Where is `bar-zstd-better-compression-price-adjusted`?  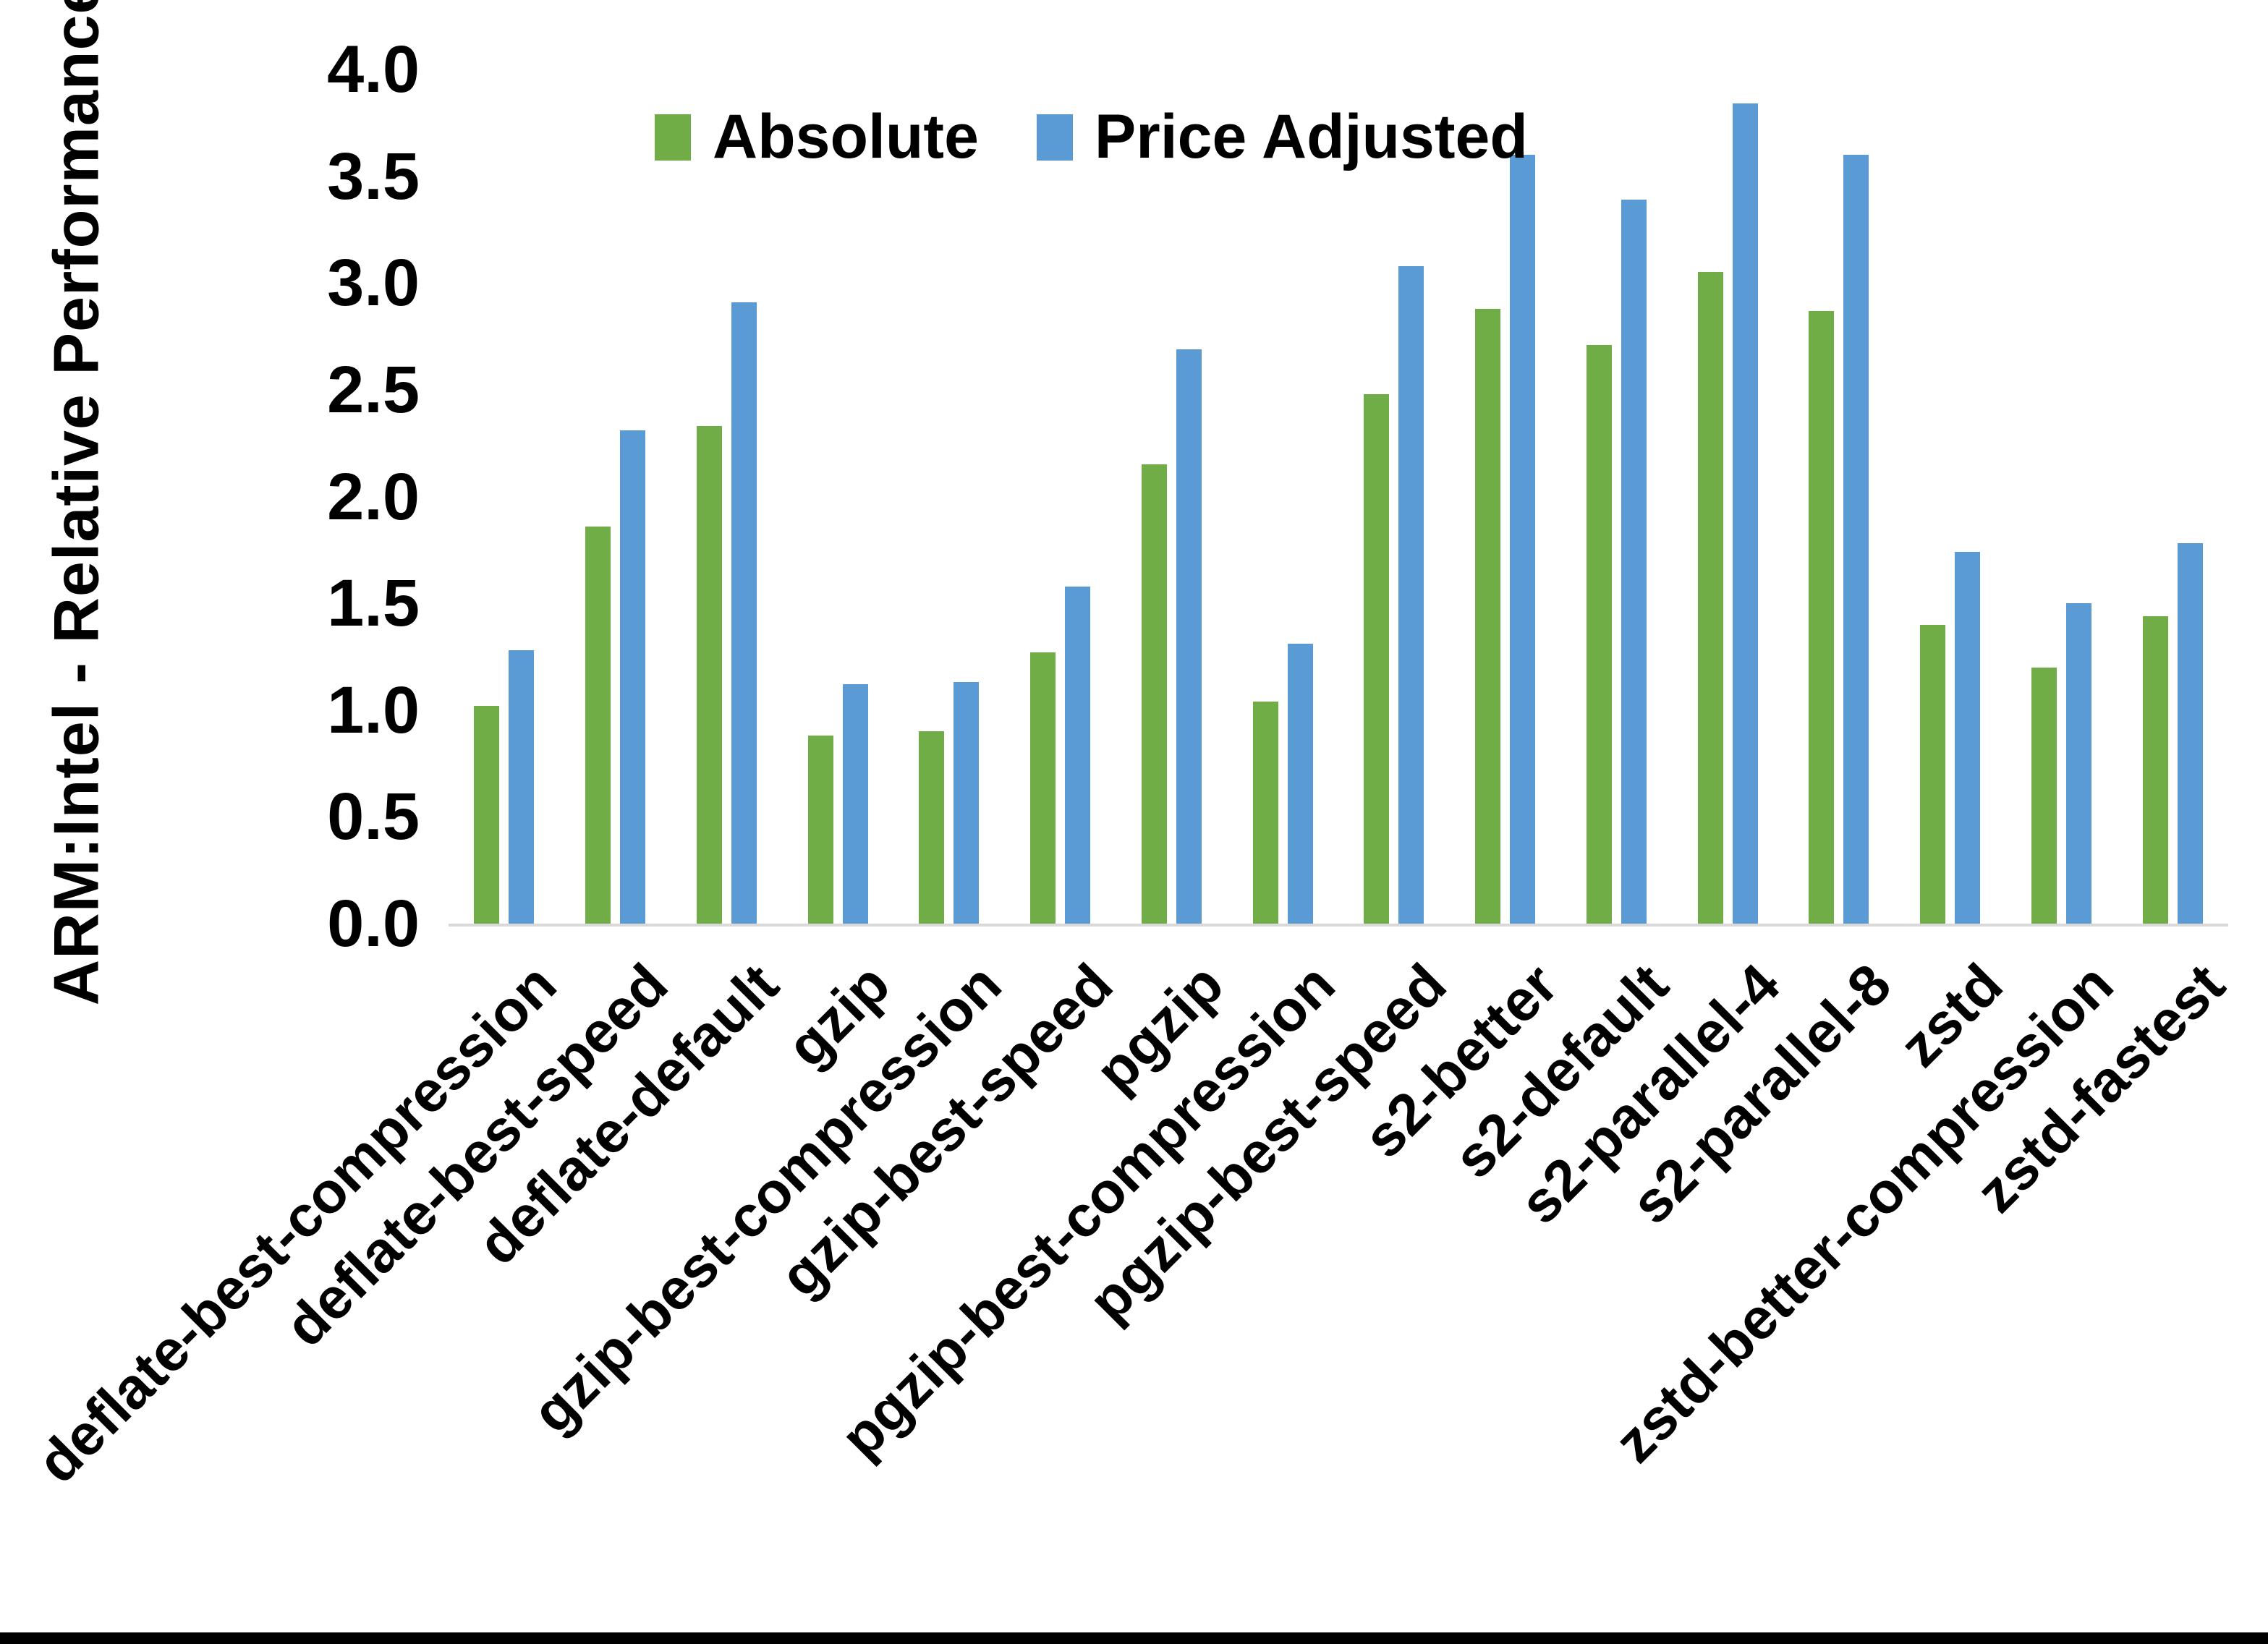 bar-zstd-better-compression-price-adjusted is located at coordinates (2078, 764).